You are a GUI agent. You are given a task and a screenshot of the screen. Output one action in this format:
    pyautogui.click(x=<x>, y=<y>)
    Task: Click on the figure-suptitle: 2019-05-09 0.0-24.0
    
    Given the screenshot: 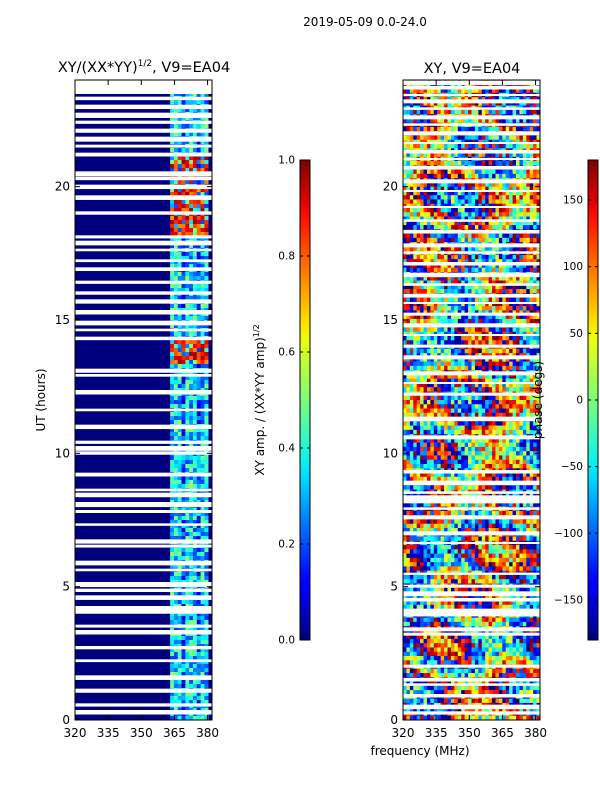 What is the action you would take?
    pyautogui.click(x=365, y=22)
    